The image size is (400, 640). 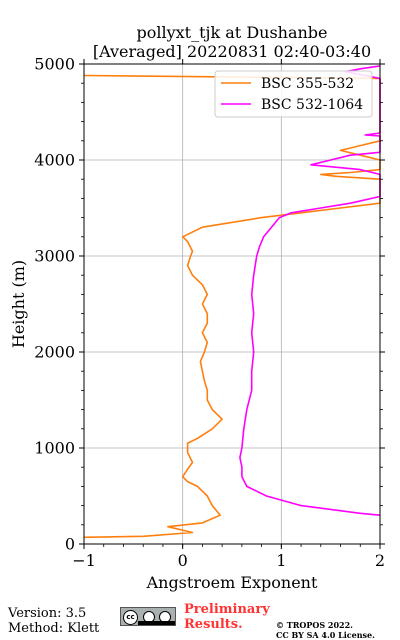 What do you see at coordinates (18, 304) in the screenshot?
I see `y-axis-label: Height (m)` at bounding box center [18, 304].